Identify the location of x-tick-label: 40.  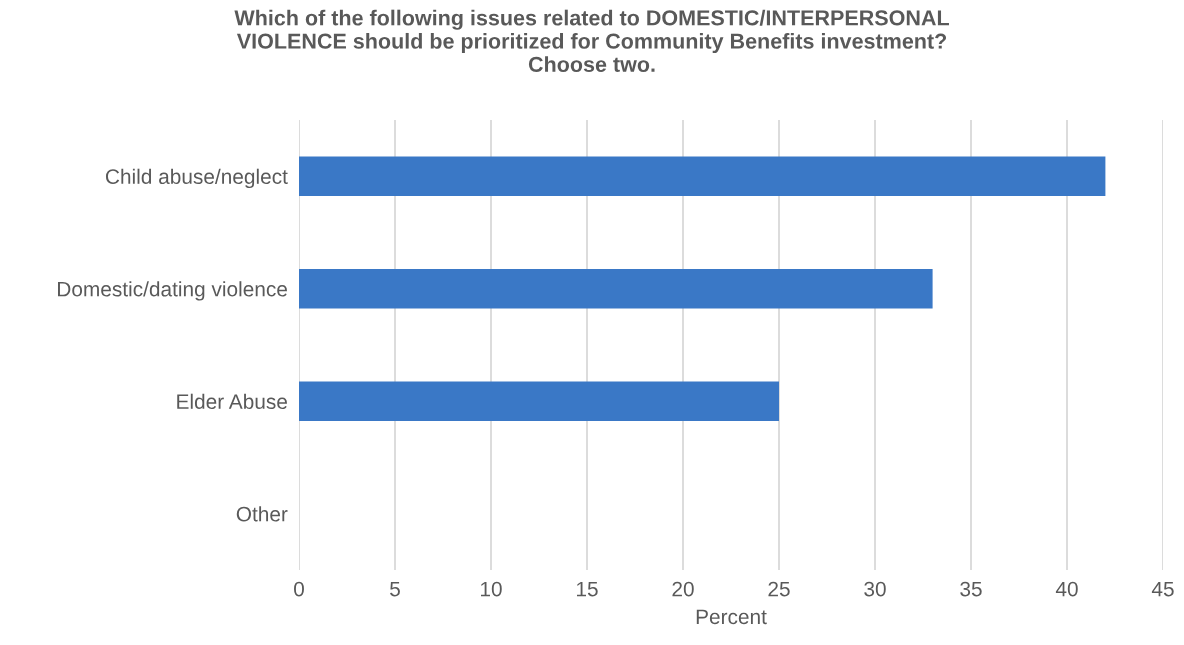
(1066, 589).